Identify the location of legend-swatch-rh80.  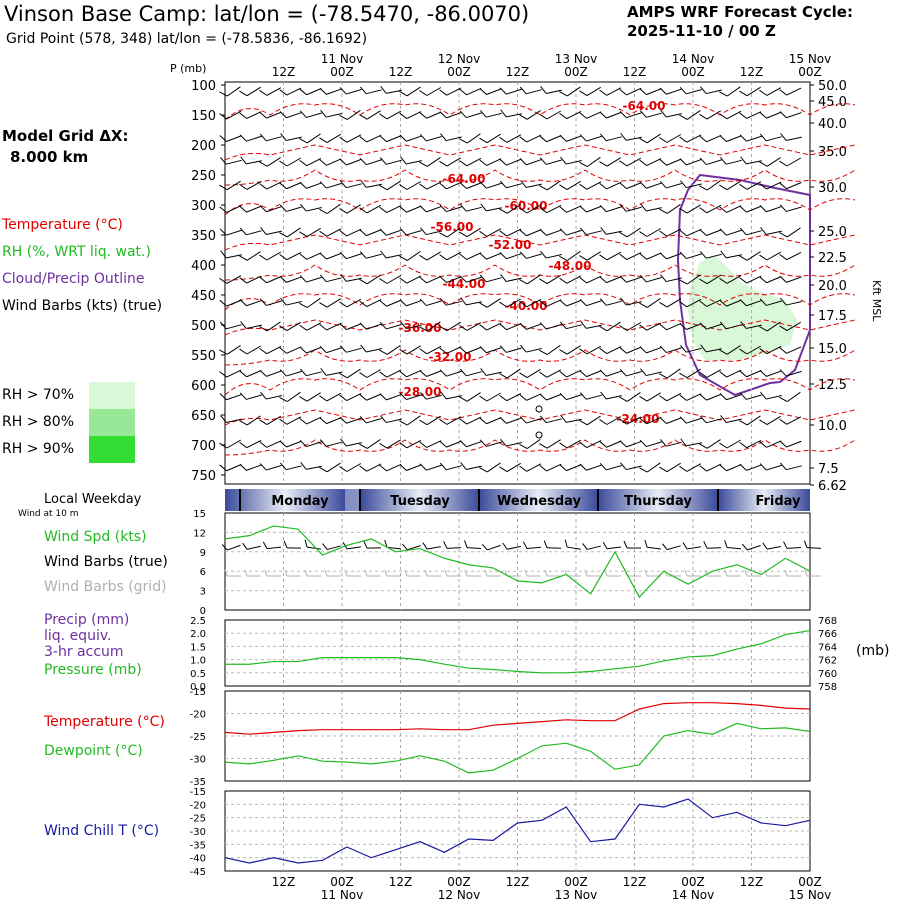
(112, 422).